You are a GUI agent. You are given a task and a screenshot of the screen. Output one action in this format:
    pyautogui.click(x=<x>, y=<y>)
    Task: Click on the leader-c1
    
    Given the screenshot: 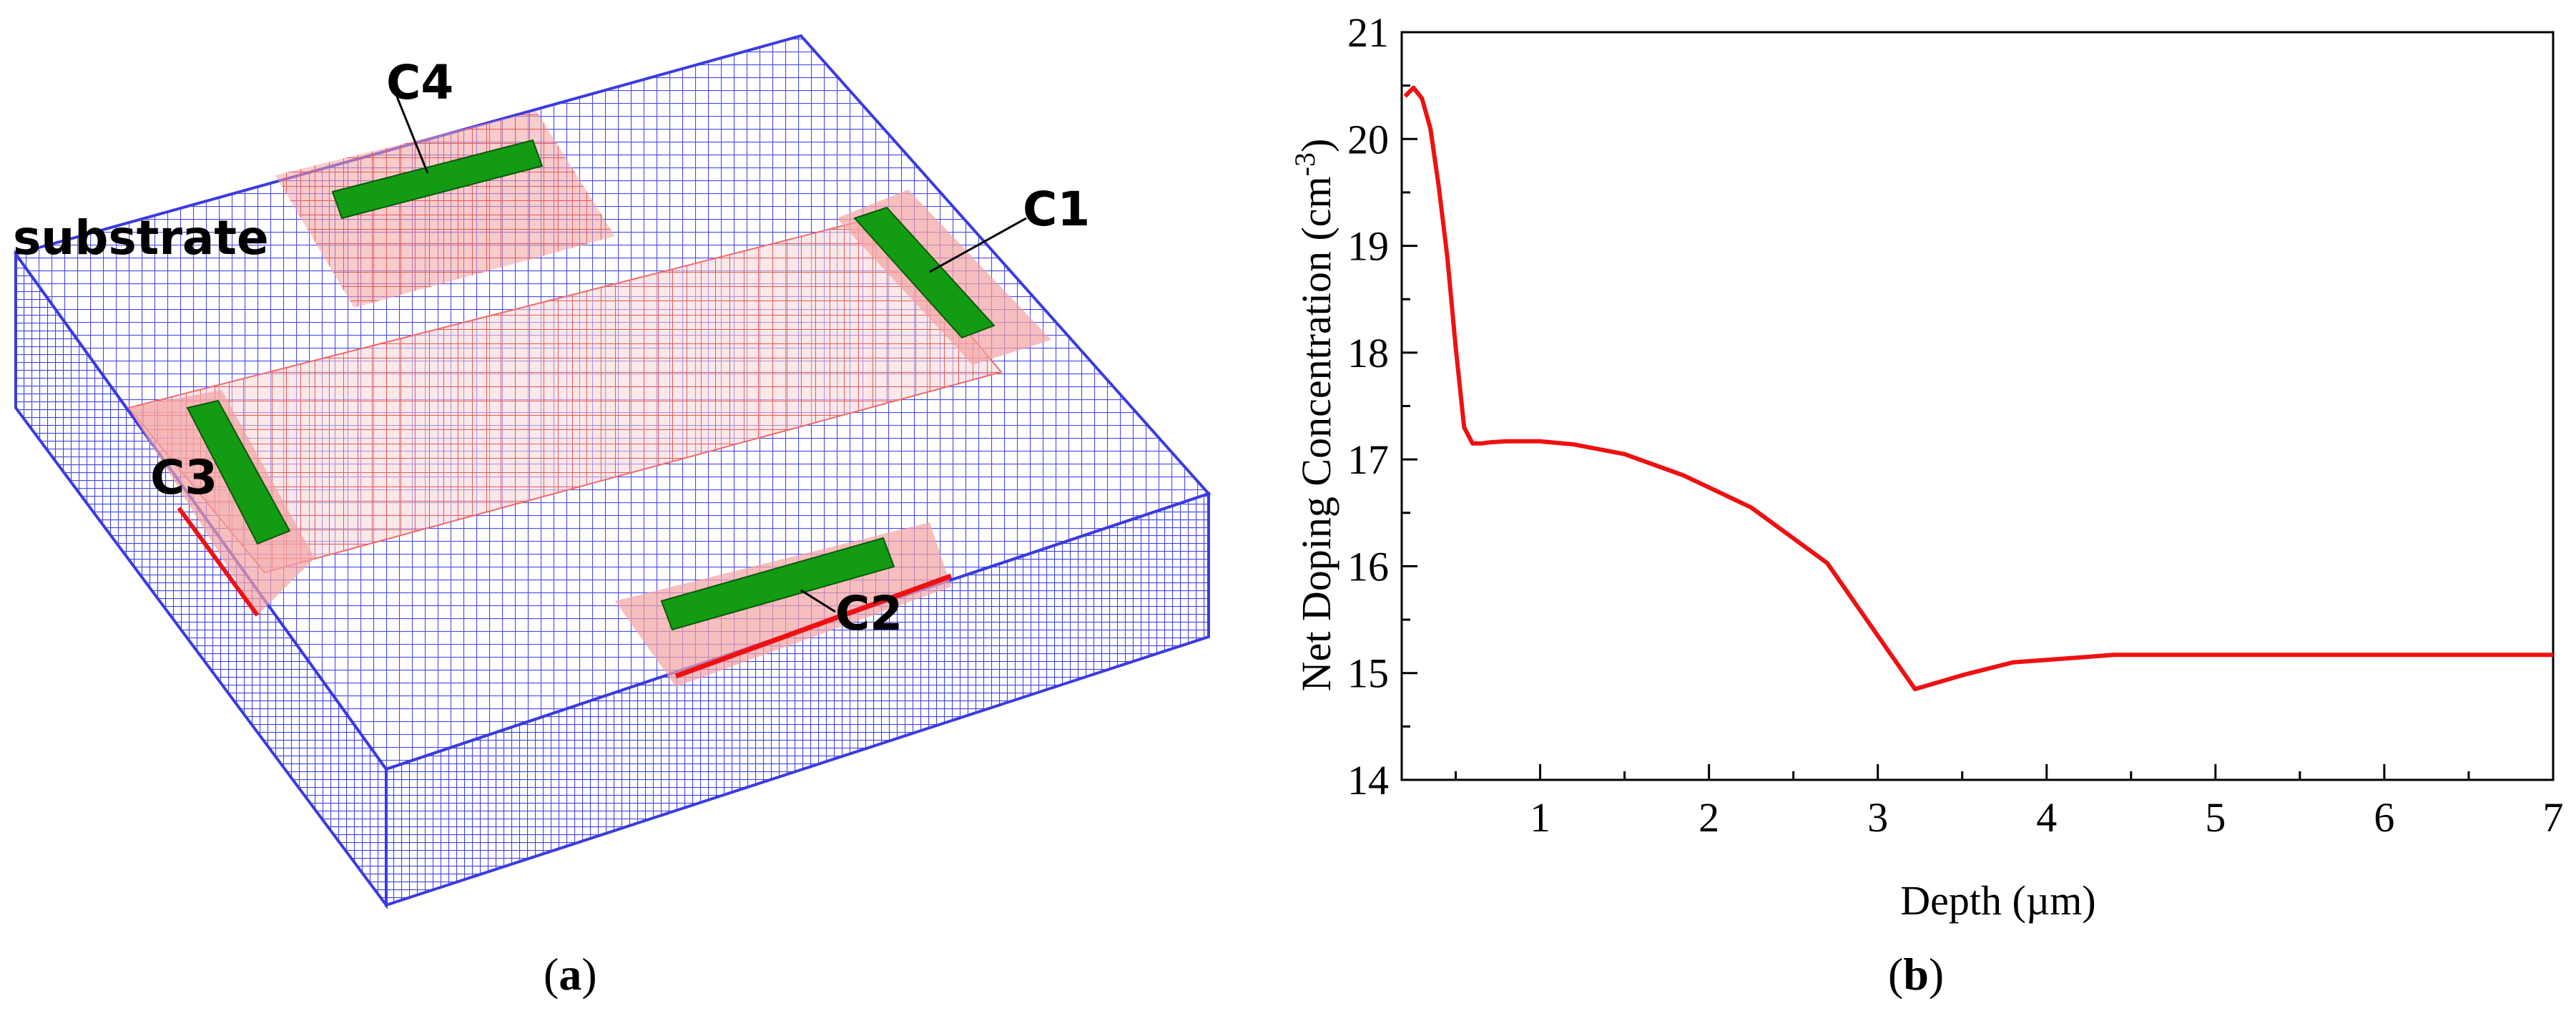 What is the action you would take?
    pyautogui.click(x=978, y=245)
    